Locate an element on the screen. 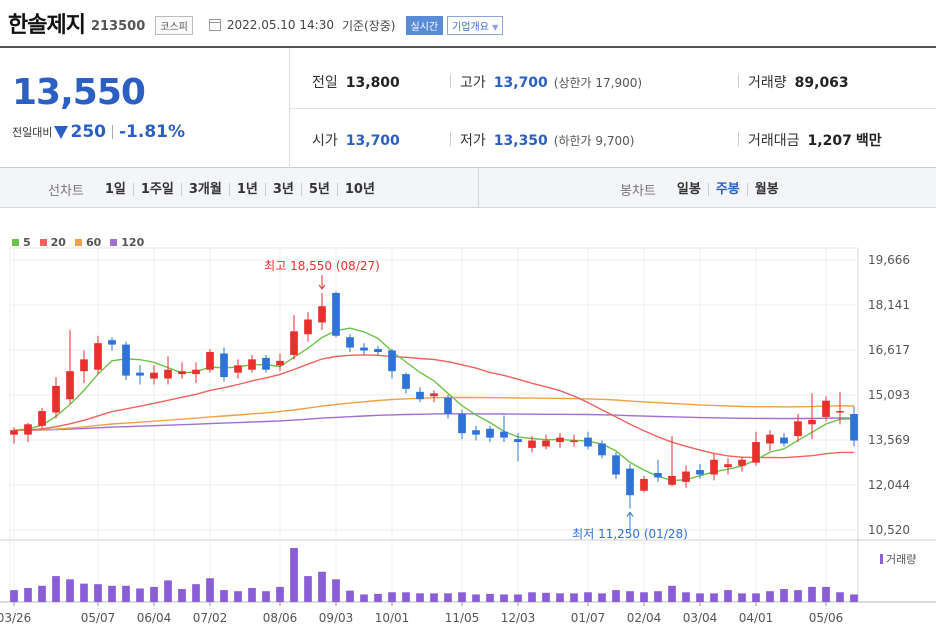 Image resolution: width=936 pixels, height=632 pixels. candle-monthly: 월봉 is located at coordinates (766, 189).